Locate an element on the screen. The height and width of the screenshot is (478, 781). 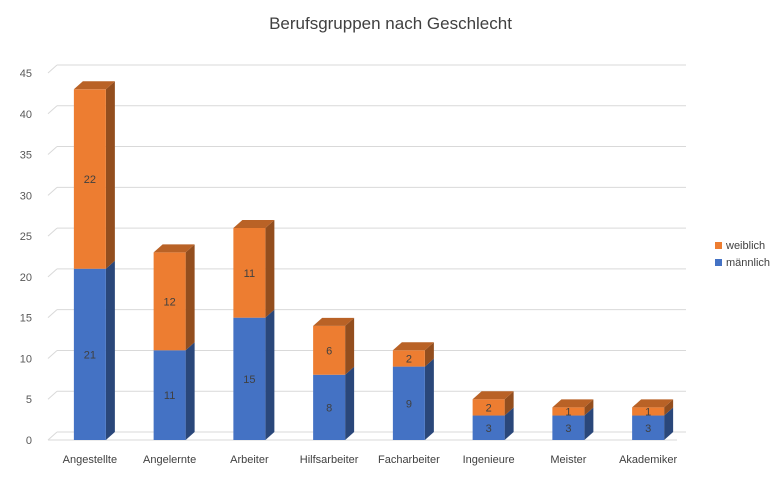
y-tick-label: 20 is located at coordinates (26, 278).